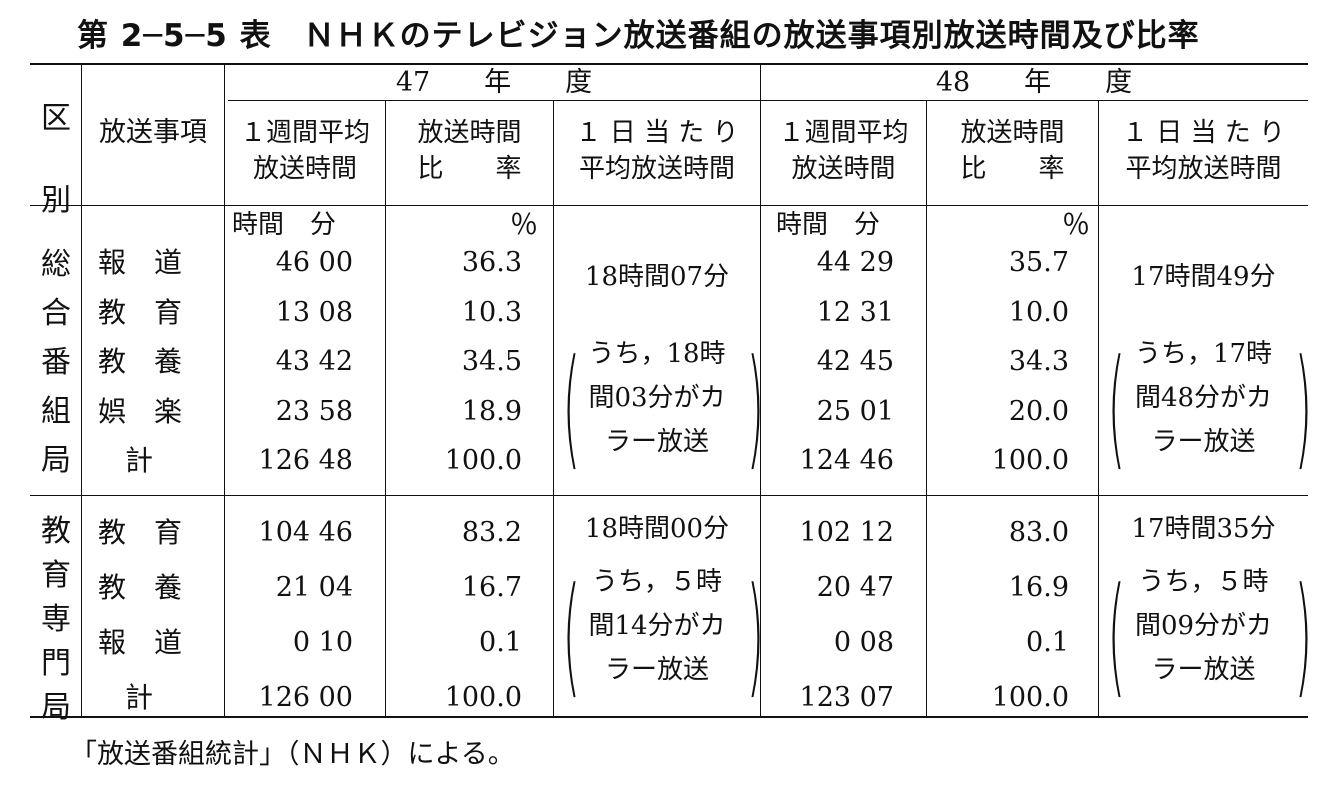  I want to click on row-weekly47-1-2: 0 10, so click(322, 642).